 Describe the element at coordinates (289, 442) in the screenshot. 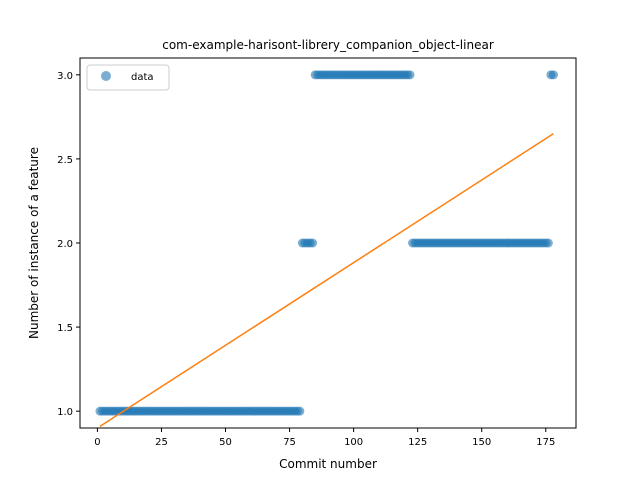

I see `x-tick-label: 75` at that location.